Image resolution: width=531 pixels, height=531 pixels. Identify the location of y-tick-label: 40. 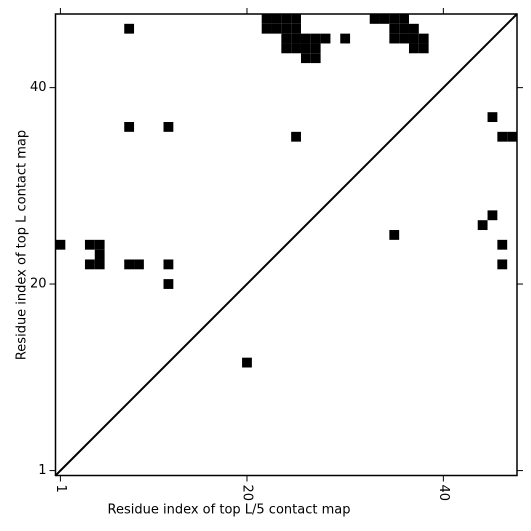
(38, 87).